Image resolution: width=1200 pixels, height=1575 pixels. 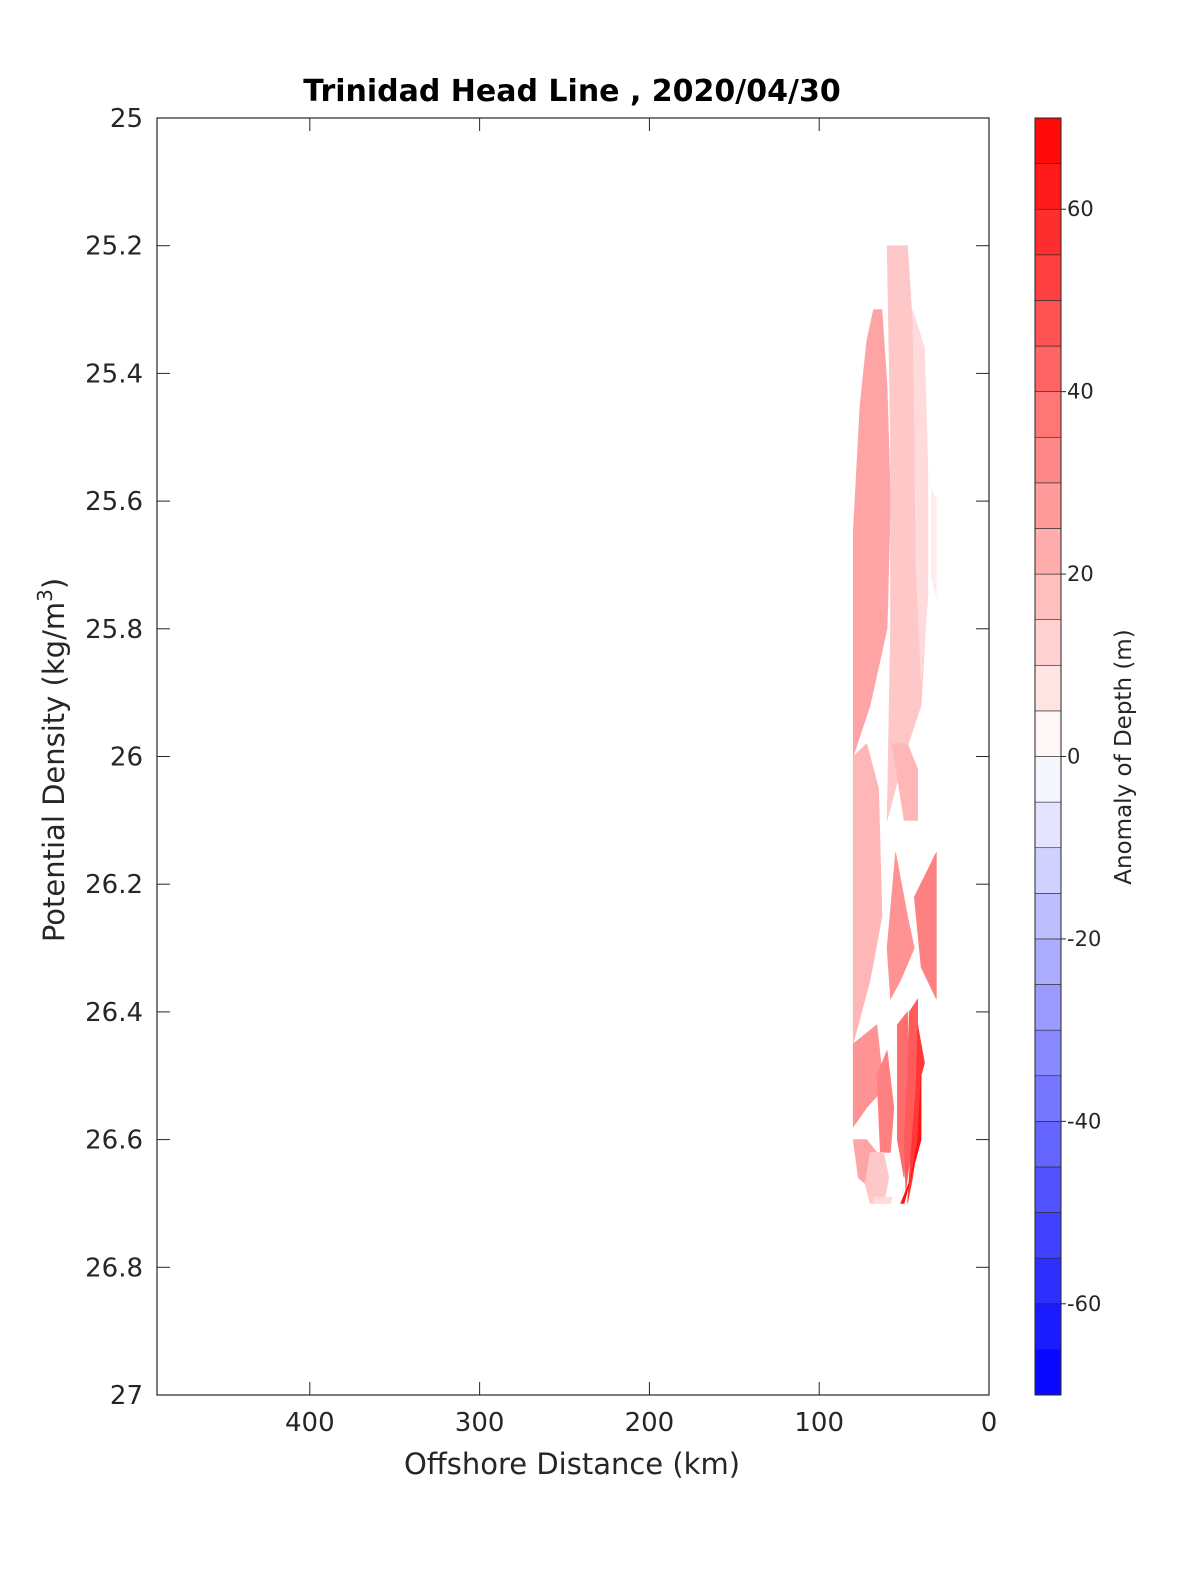 I want to click on y-tick-label: 25.8, so click(x=114, y=630).